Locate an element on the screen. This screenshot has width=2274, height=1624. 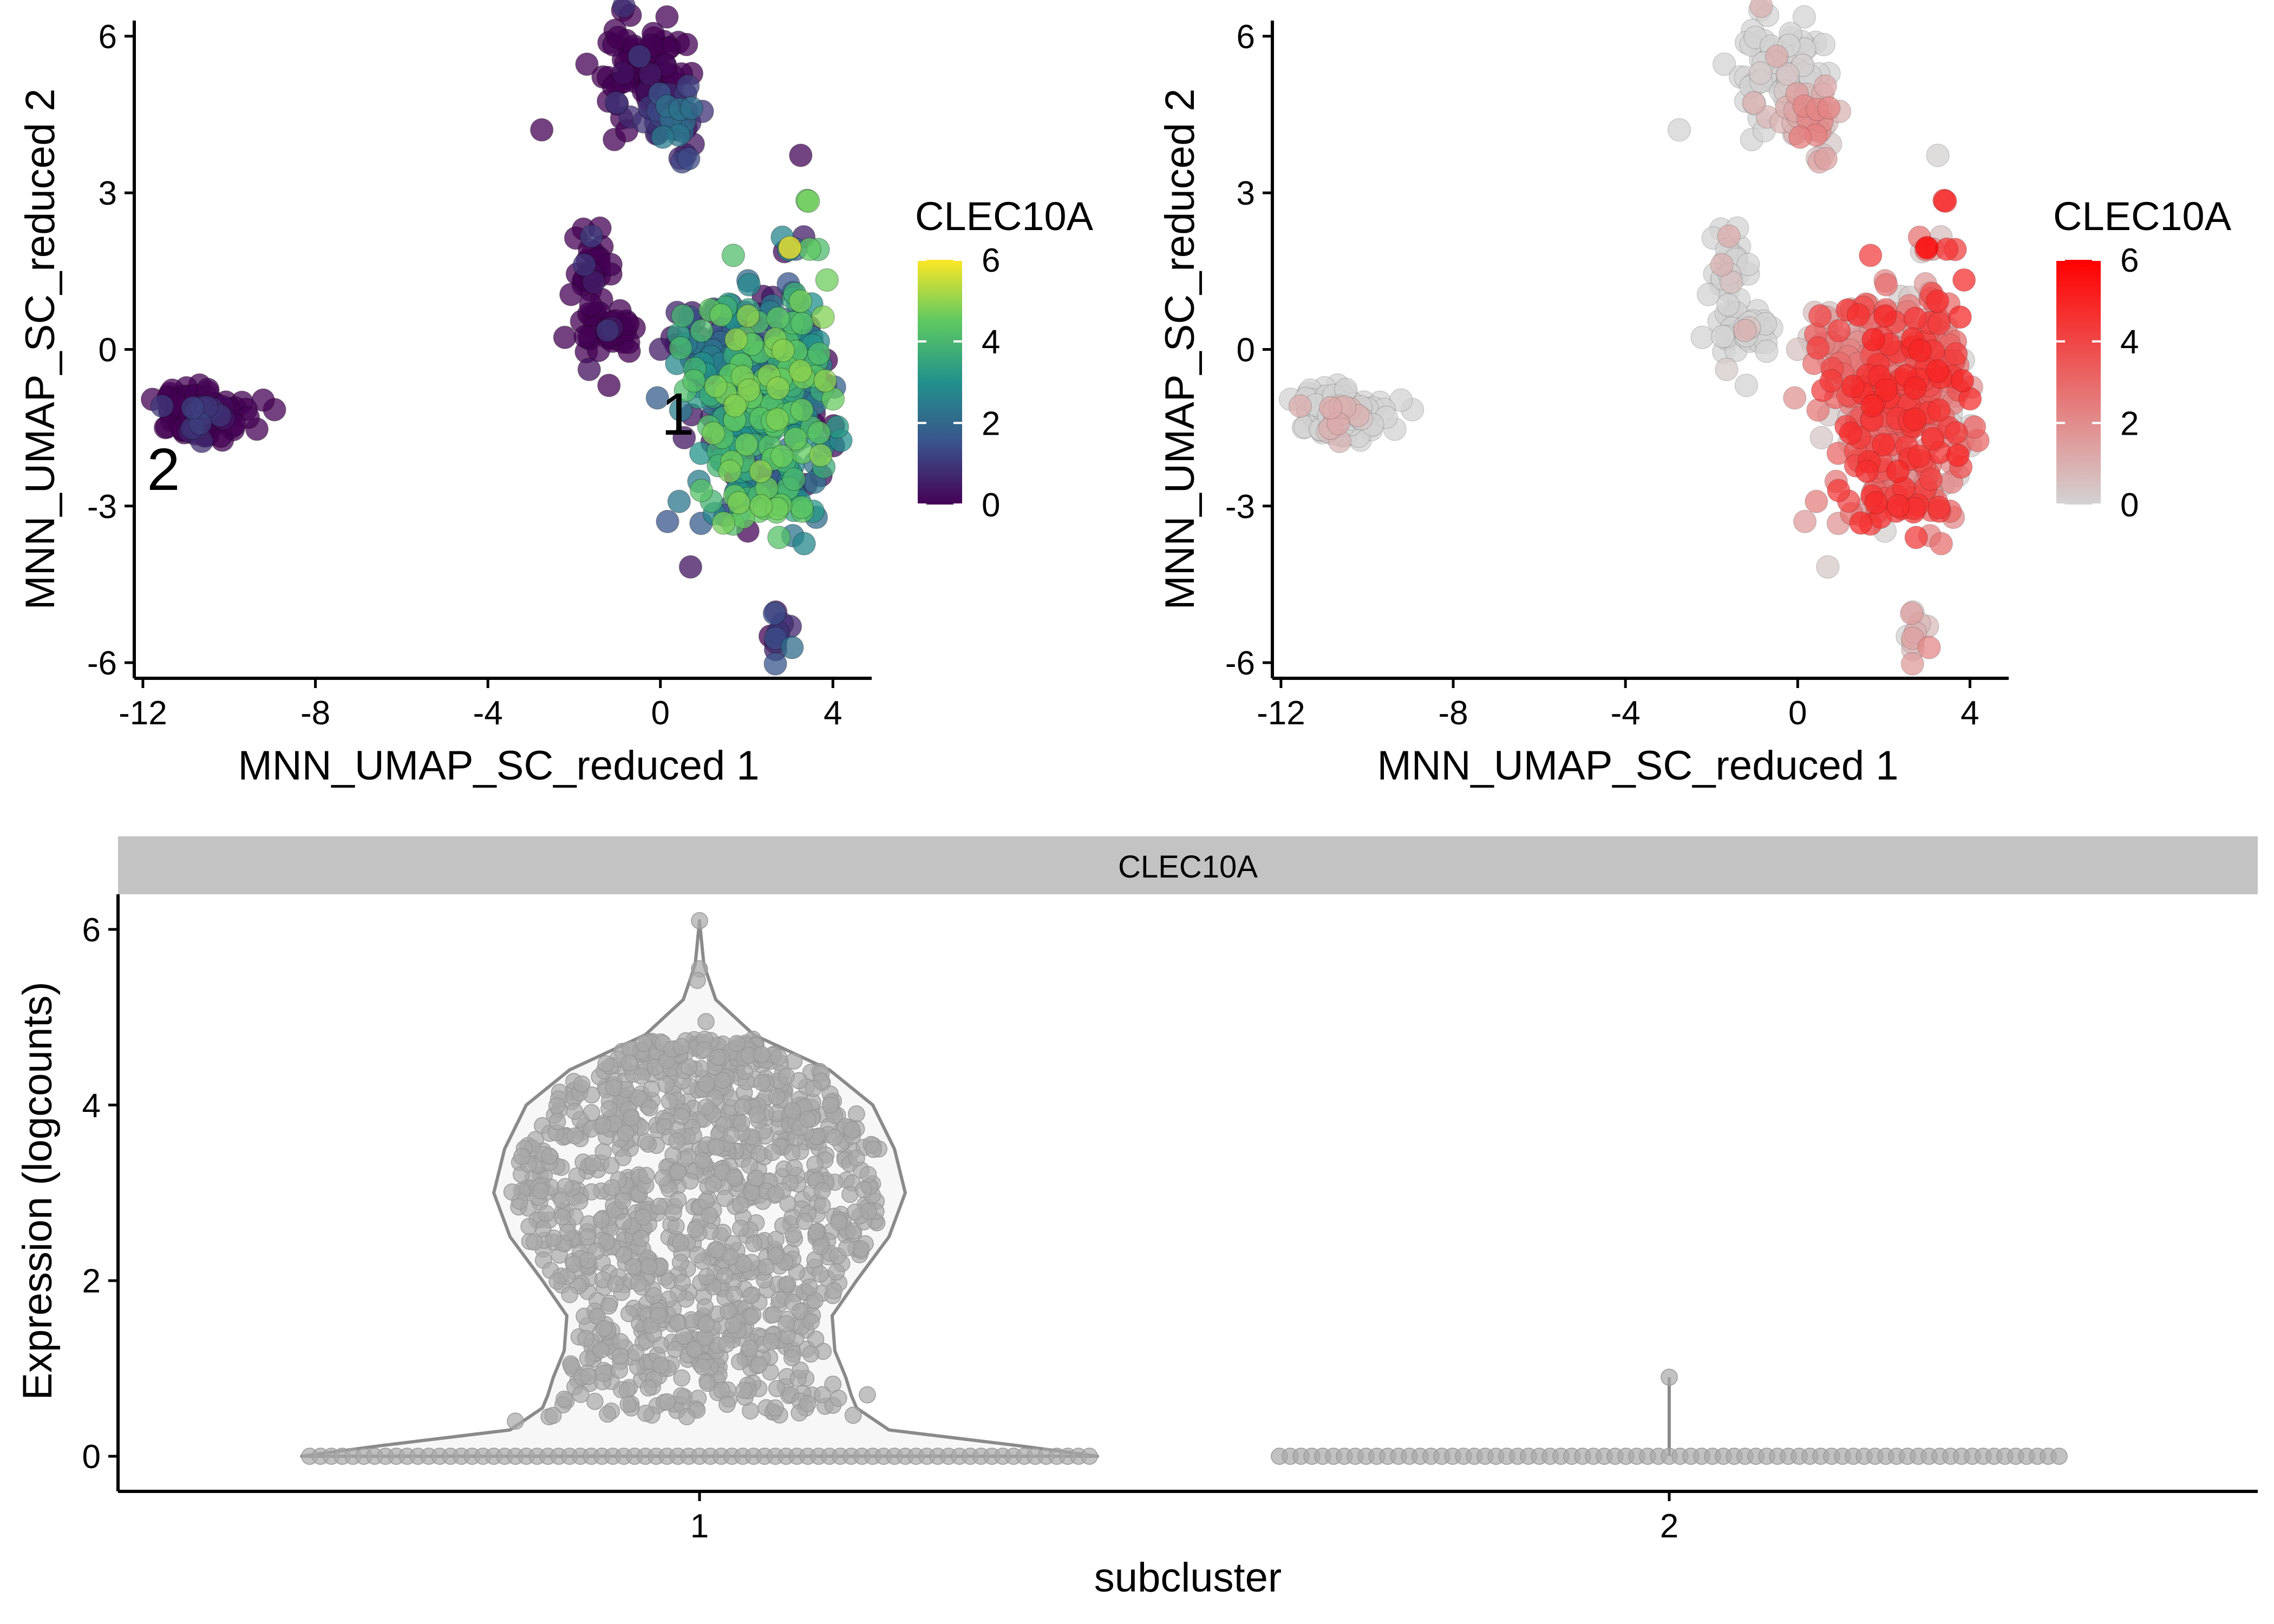
umap-red-legend: CLEC10A 0 2 4 6 is located at coordinates (2142, 359).